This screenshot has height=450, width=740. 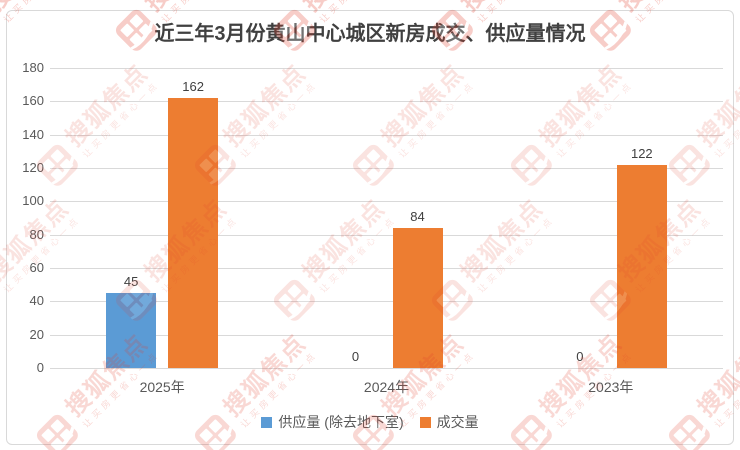 I want to click on y-axis-tick-label: 180, so click(x=33, y=67).